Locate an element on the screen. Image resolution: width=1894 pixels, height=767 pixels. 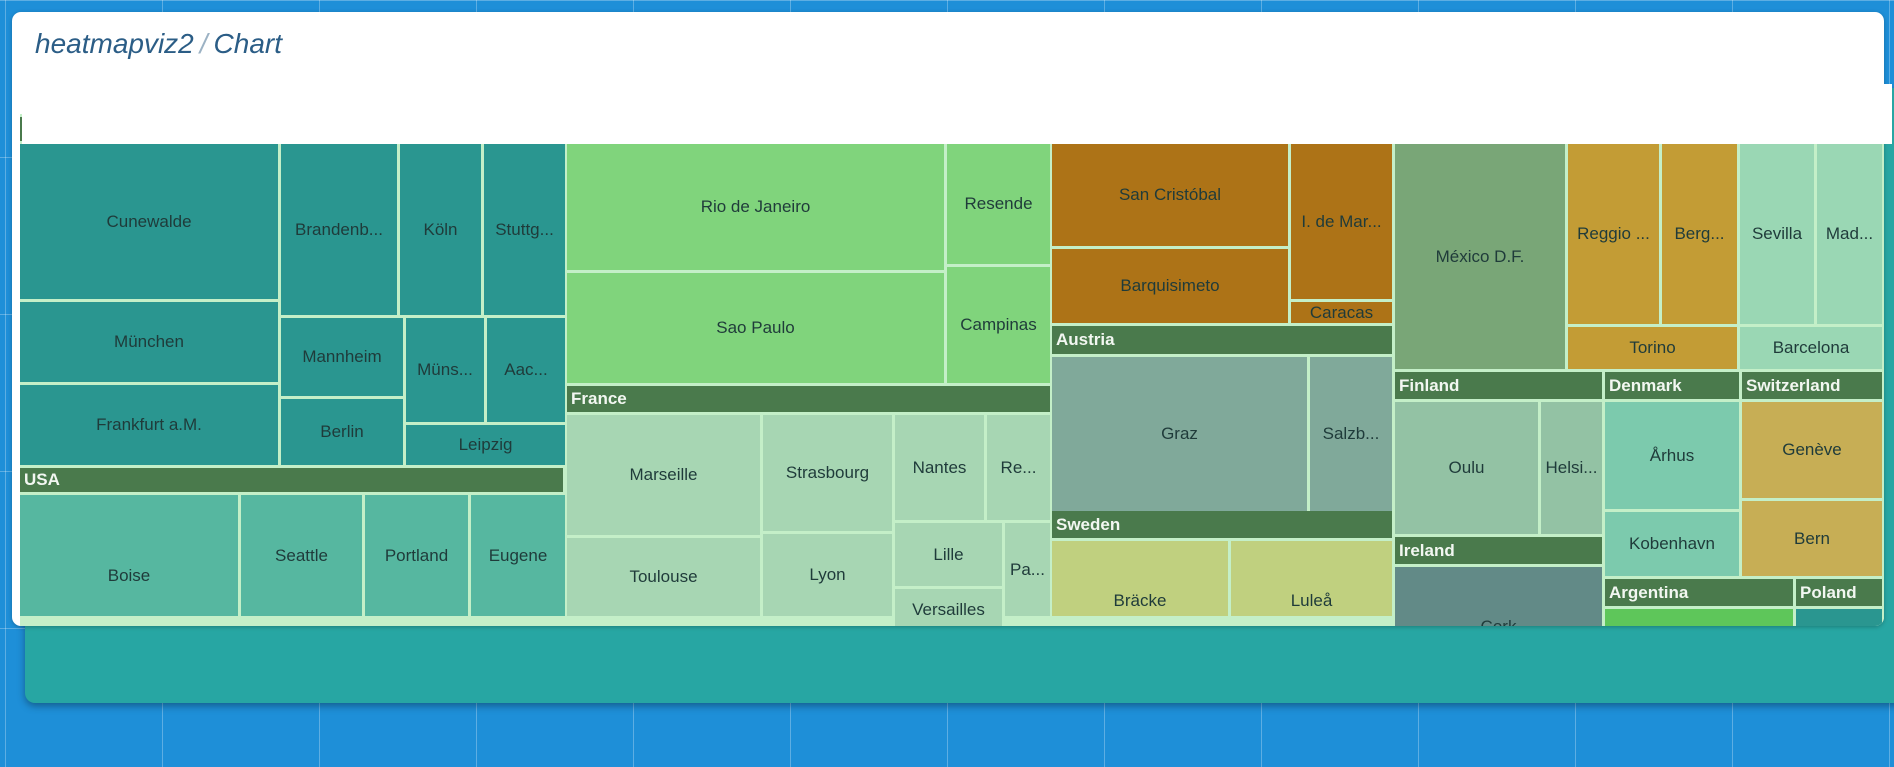
treemap-tile-france-marseille: Marseille is located at coordinates (663, 475).